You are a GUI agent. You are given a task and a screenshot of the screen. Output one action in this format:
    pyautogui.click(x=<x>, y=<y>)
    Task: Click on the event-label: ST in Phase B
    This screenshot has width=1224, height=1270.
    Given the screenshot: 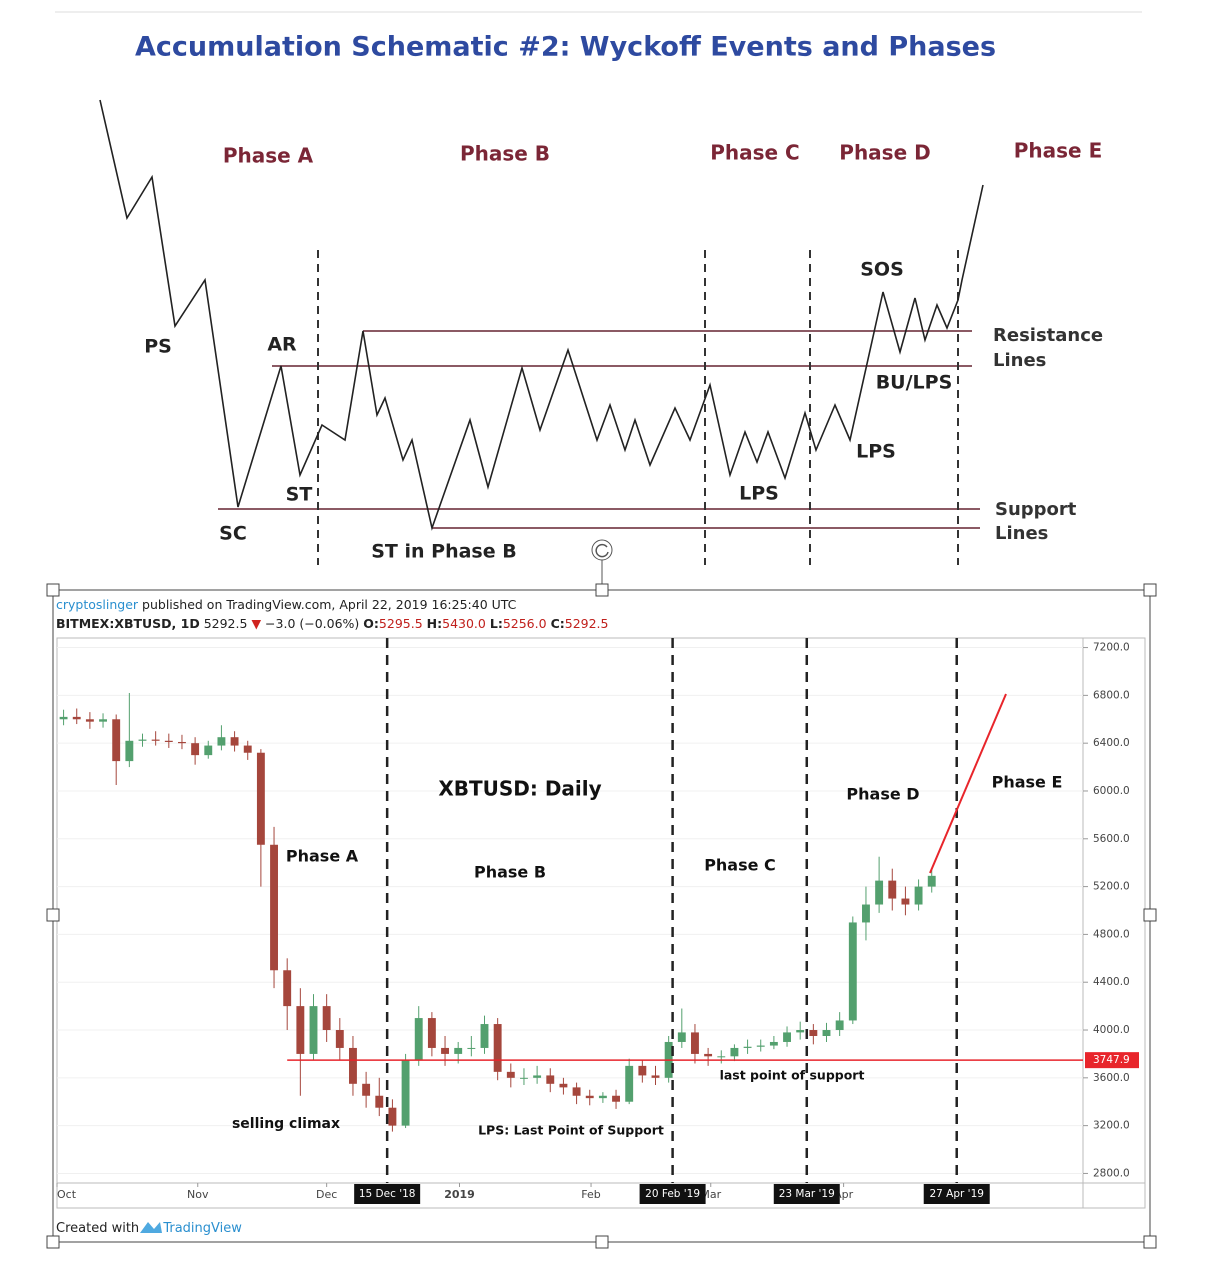 What is the action you would take?
    pyautogui.click(x=443, y=552)
    